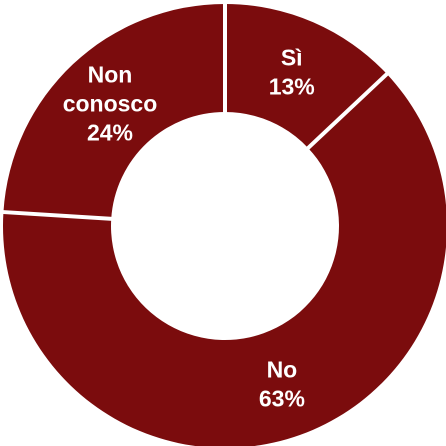  Describe the element at coordinates (292, 86) in the screenshot. I see `slice-label-si-line-2: 13%` at that location.